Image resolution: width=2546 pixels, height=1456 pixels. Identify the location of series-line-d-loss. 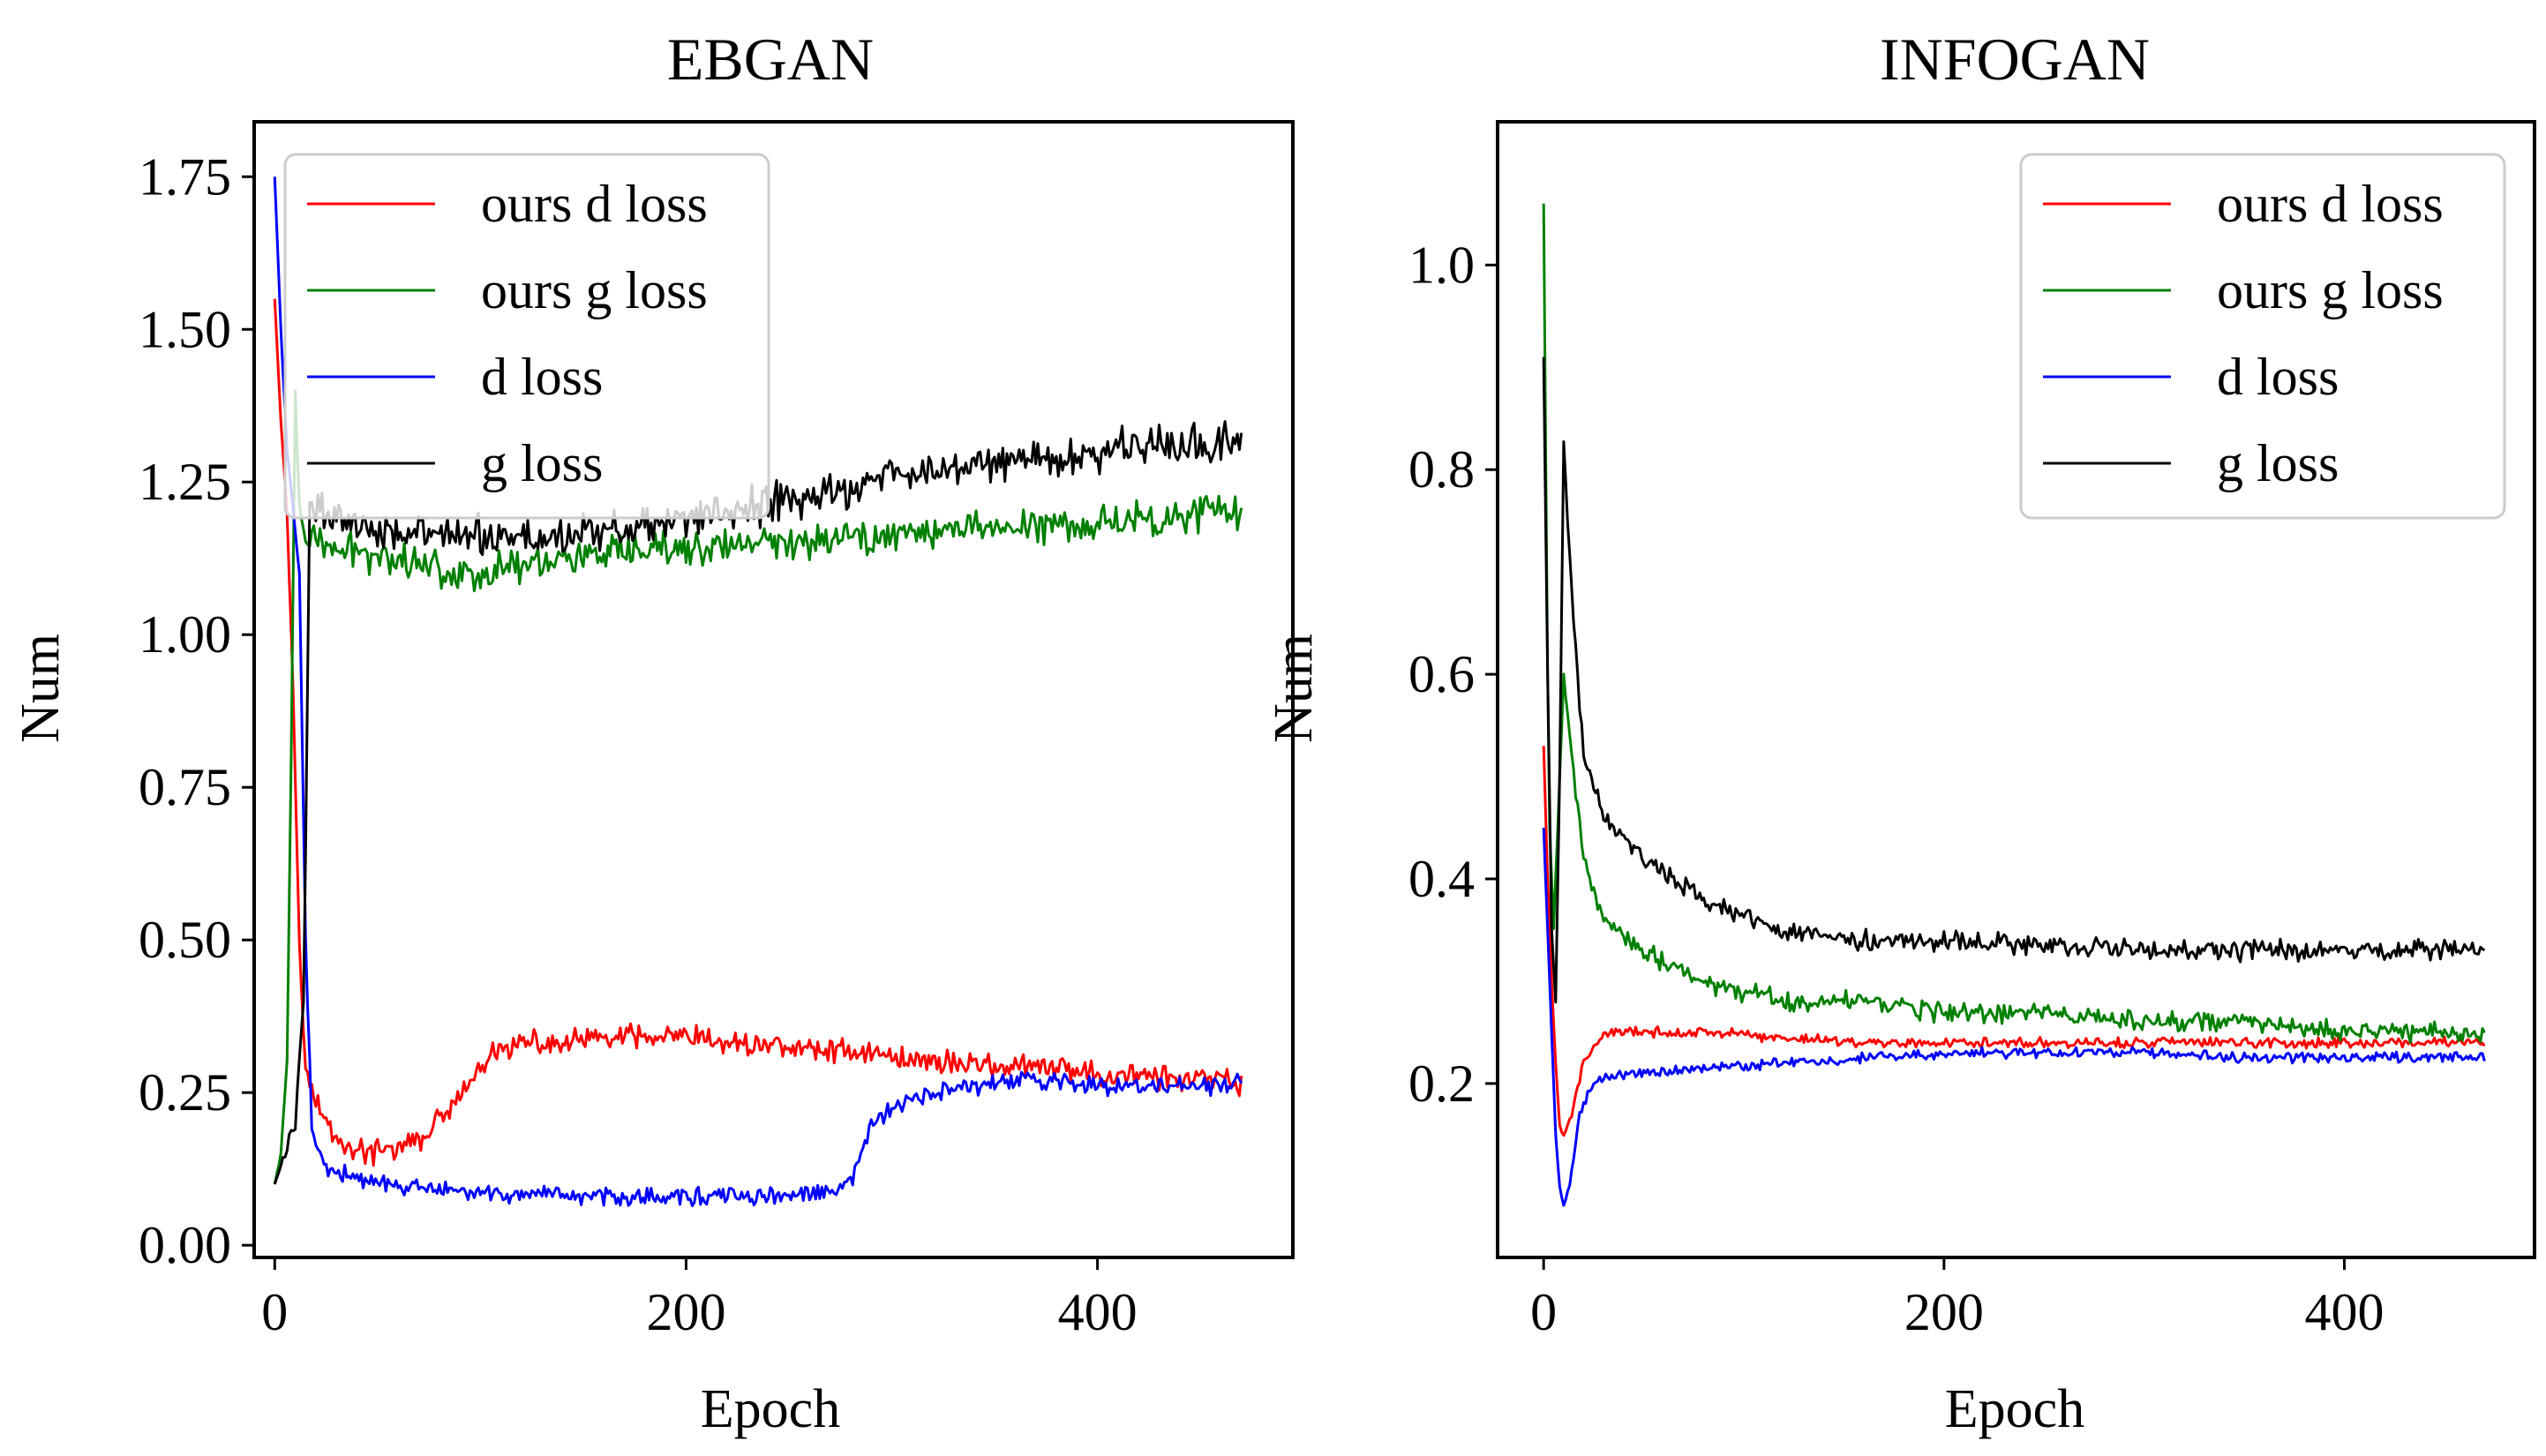
(2014, 1017).